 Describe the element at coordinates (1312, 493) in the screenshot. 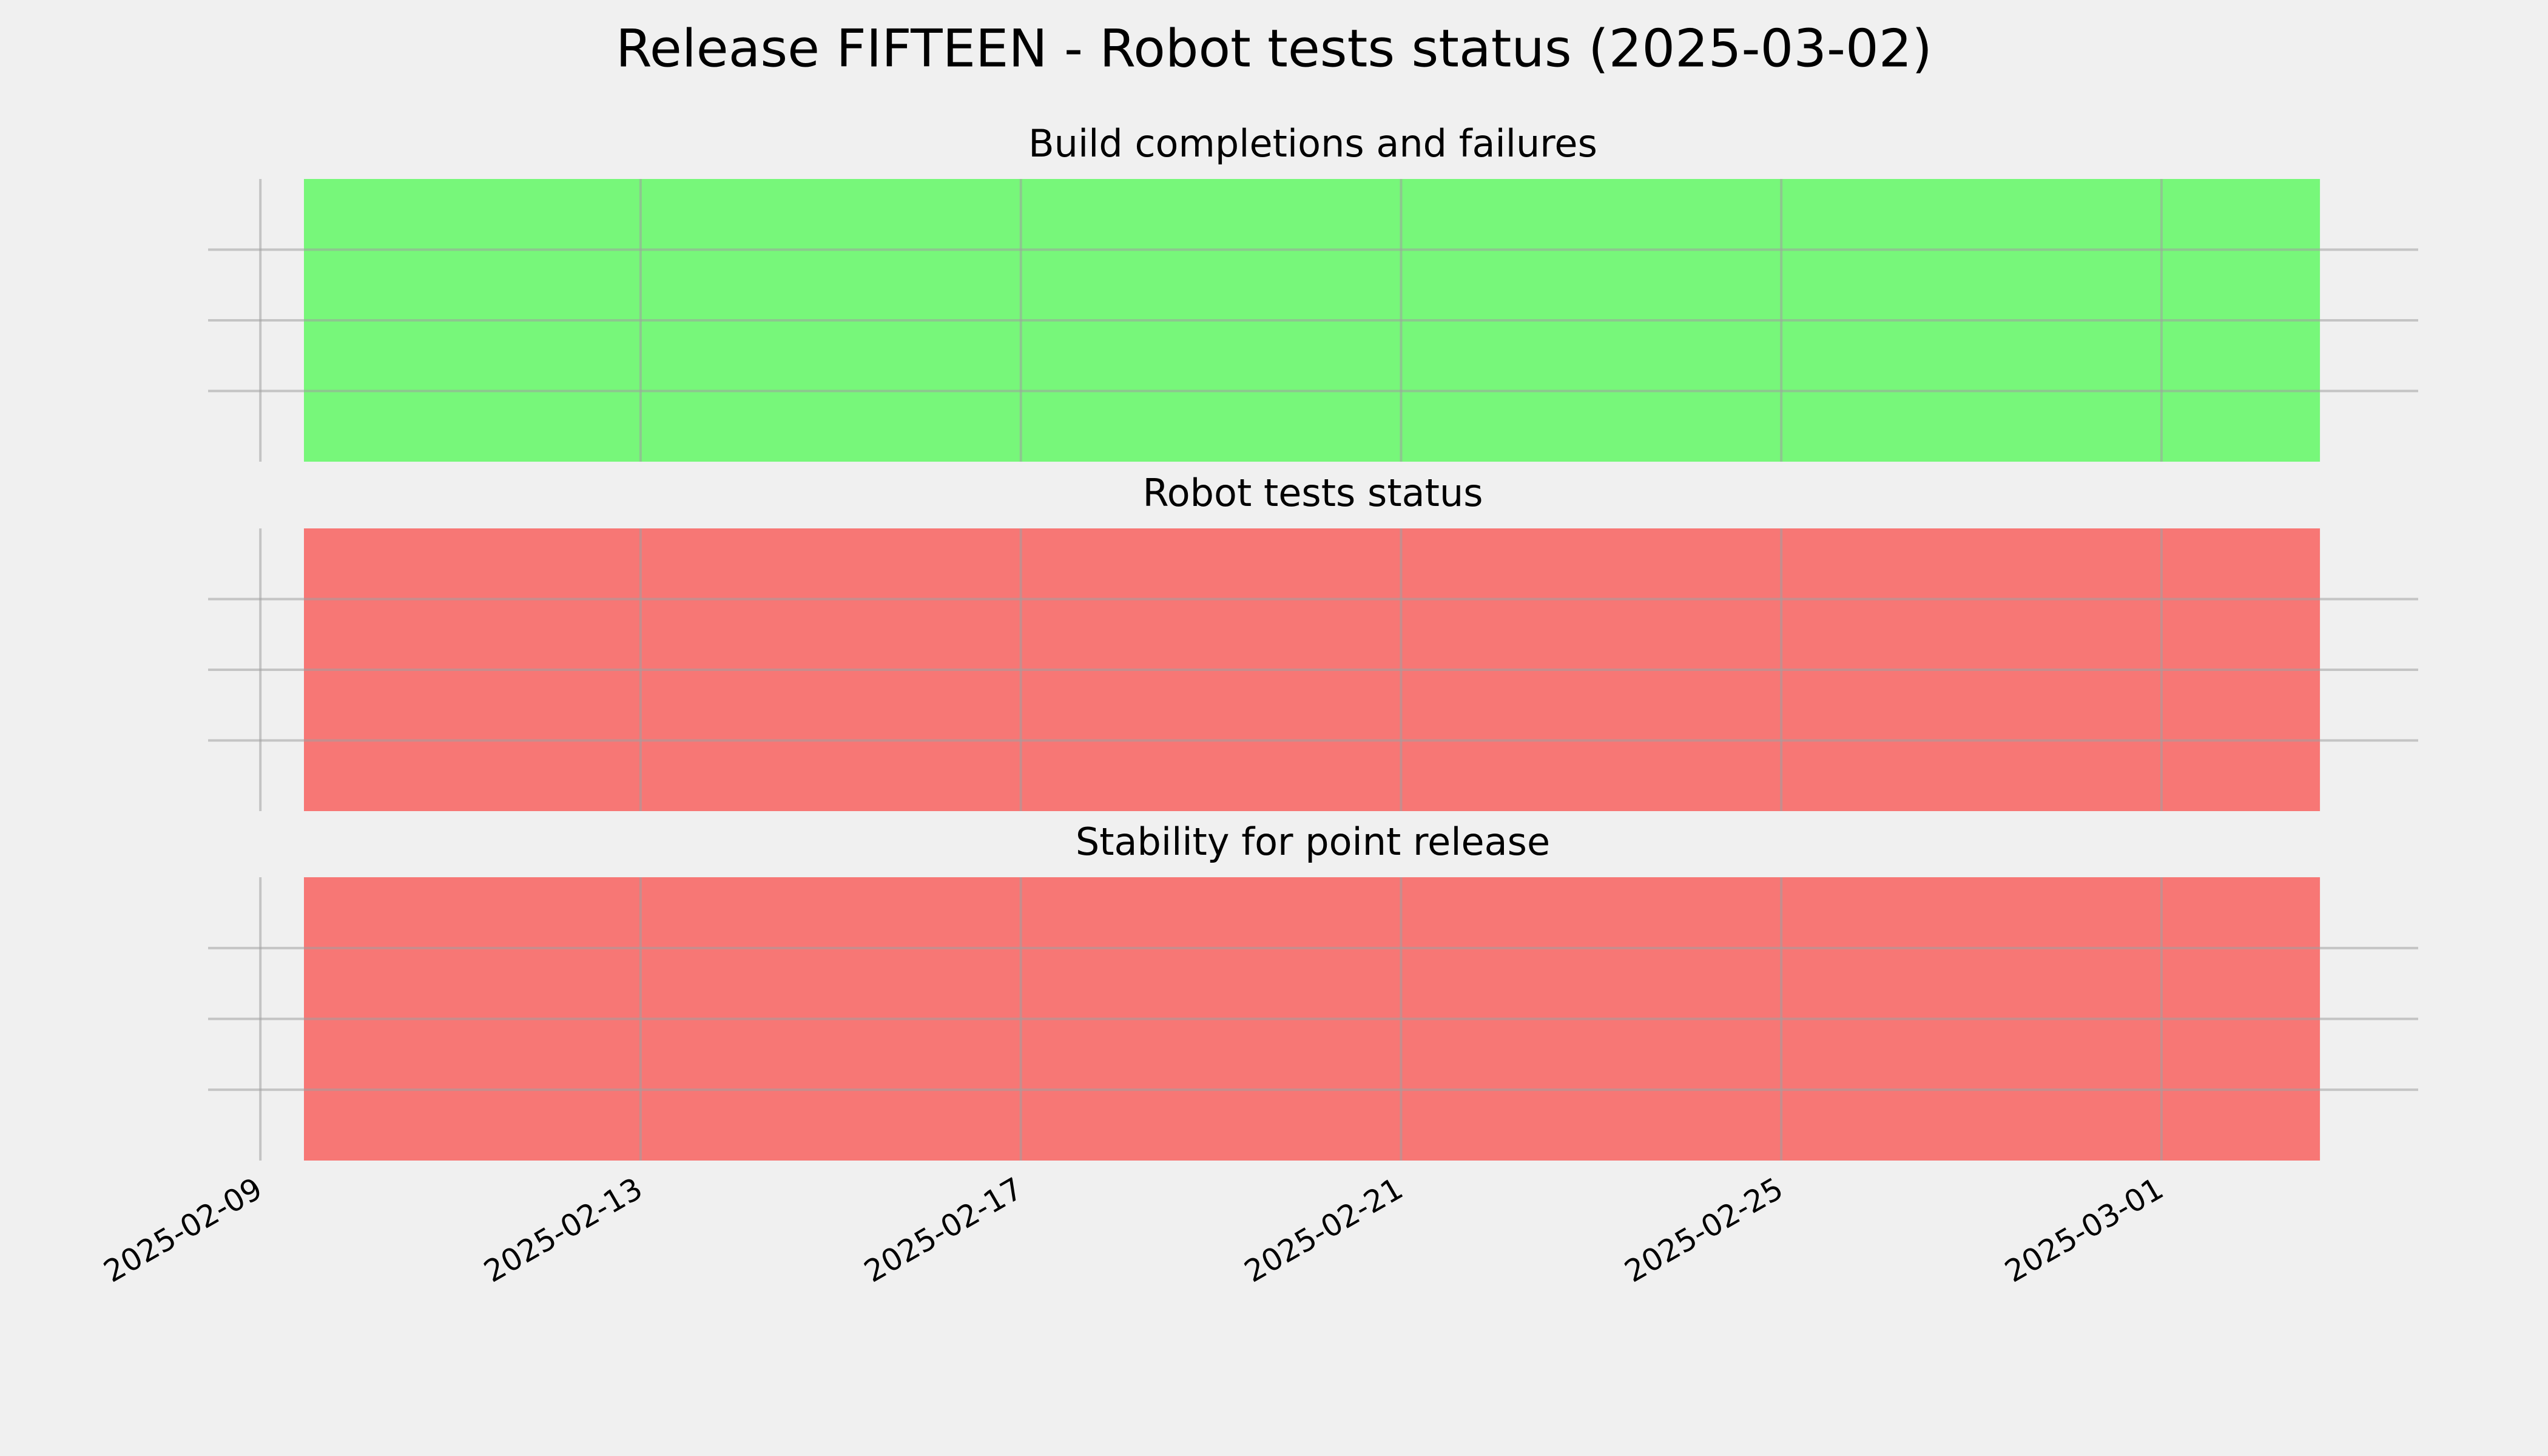

I see `panel-title: Robot tests status` at that location.